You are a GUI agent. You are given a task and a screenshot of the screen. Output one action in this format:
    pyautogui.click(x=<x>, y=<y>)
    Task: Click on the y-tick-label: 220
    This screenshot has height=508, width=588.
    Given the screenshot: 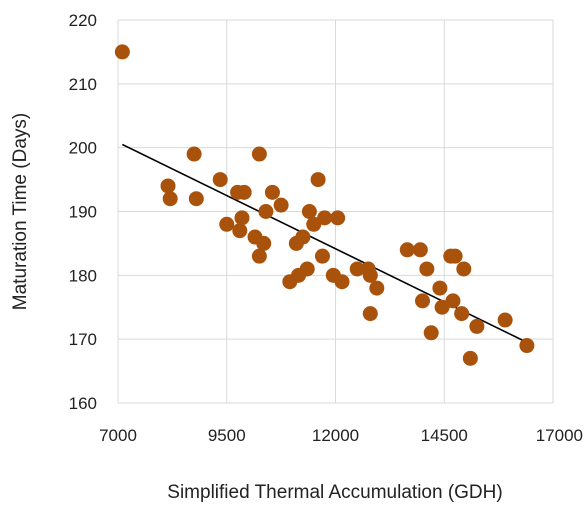 What is the action you would take?
    pyautogui.click(x=83, y=20)
    